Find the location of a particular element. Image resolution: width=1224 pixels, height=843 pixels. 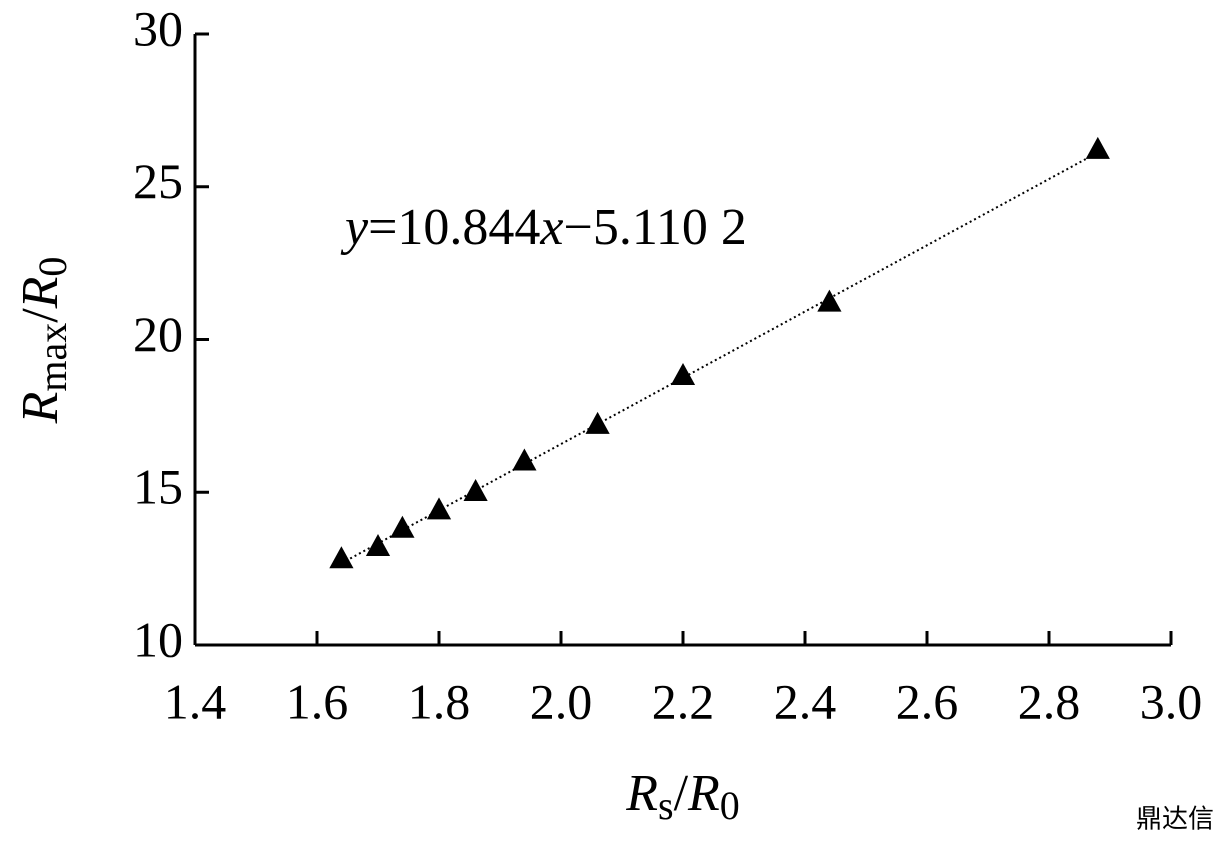

x-tick-label: 2.8 is located at coordinates (1049, 701).